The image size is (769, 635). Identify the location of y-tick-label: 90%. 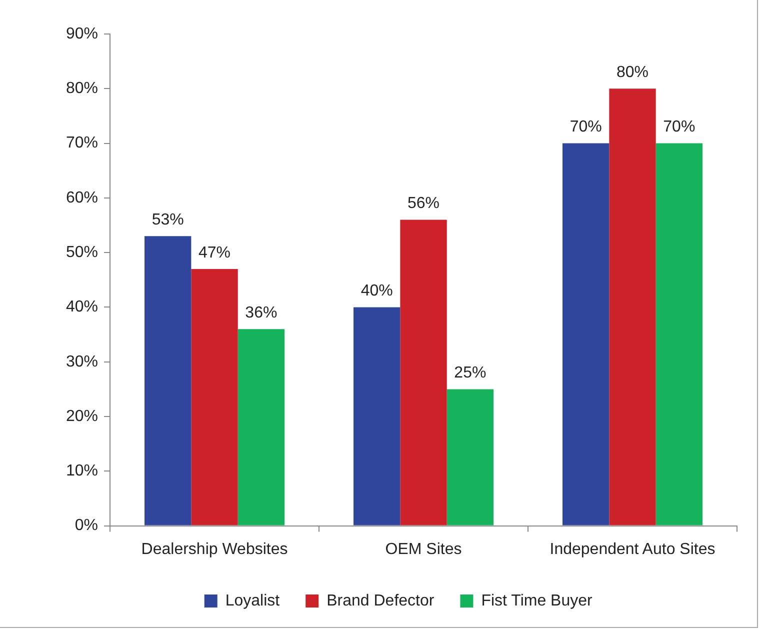
(82, 33).